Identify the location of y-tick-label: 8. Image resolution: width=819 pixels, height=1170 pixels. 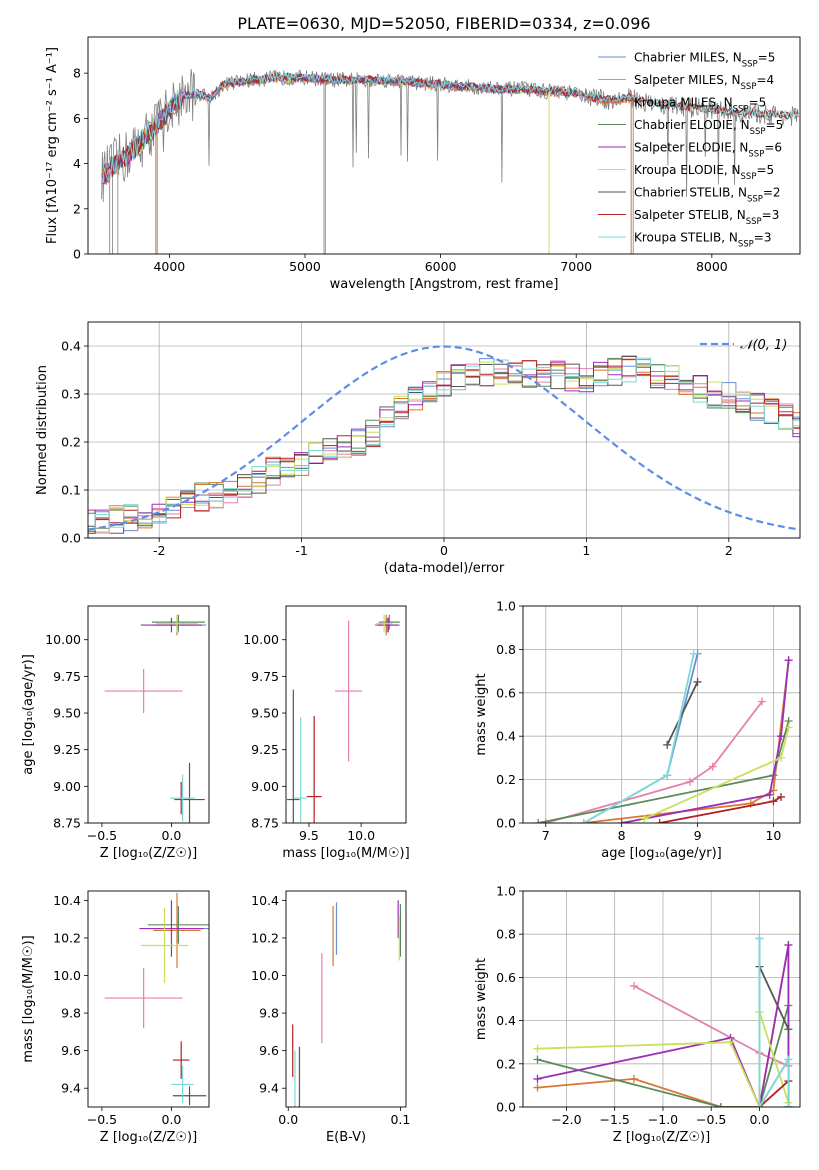
(77, 73).